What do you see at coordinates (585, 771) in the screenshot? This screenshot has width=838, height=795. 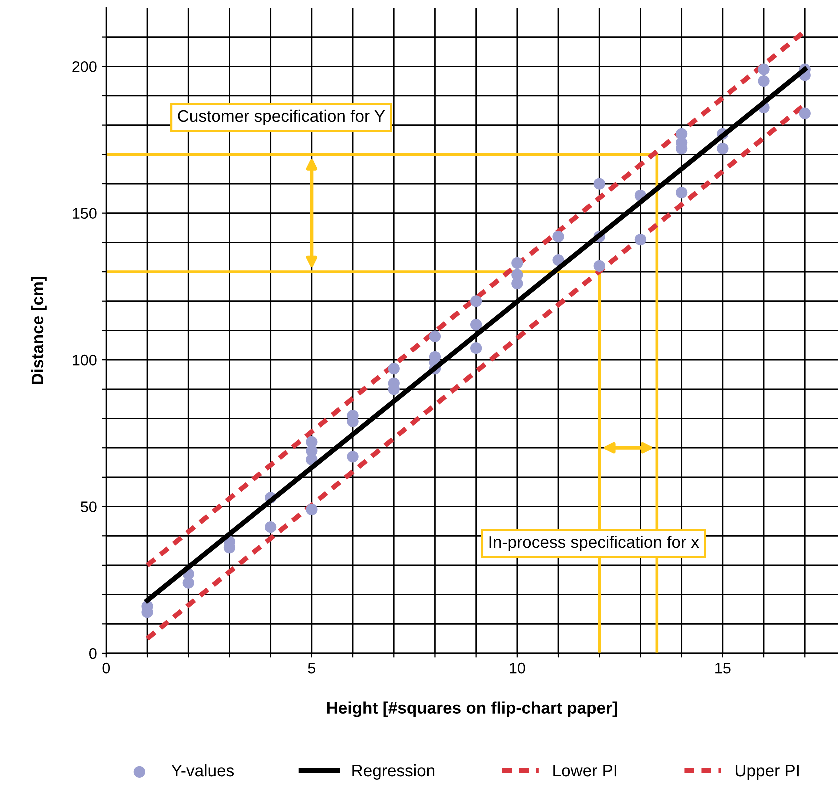 I see `legend-label: Lower PI` at bounding box center [585, 771].